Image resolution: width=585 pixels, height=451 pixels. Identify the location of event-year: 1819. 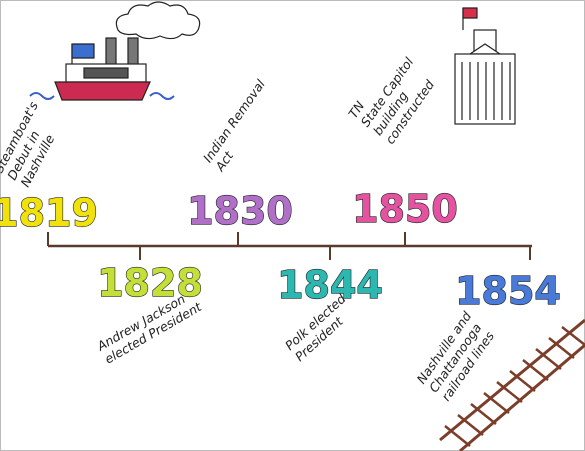
(49, 213).